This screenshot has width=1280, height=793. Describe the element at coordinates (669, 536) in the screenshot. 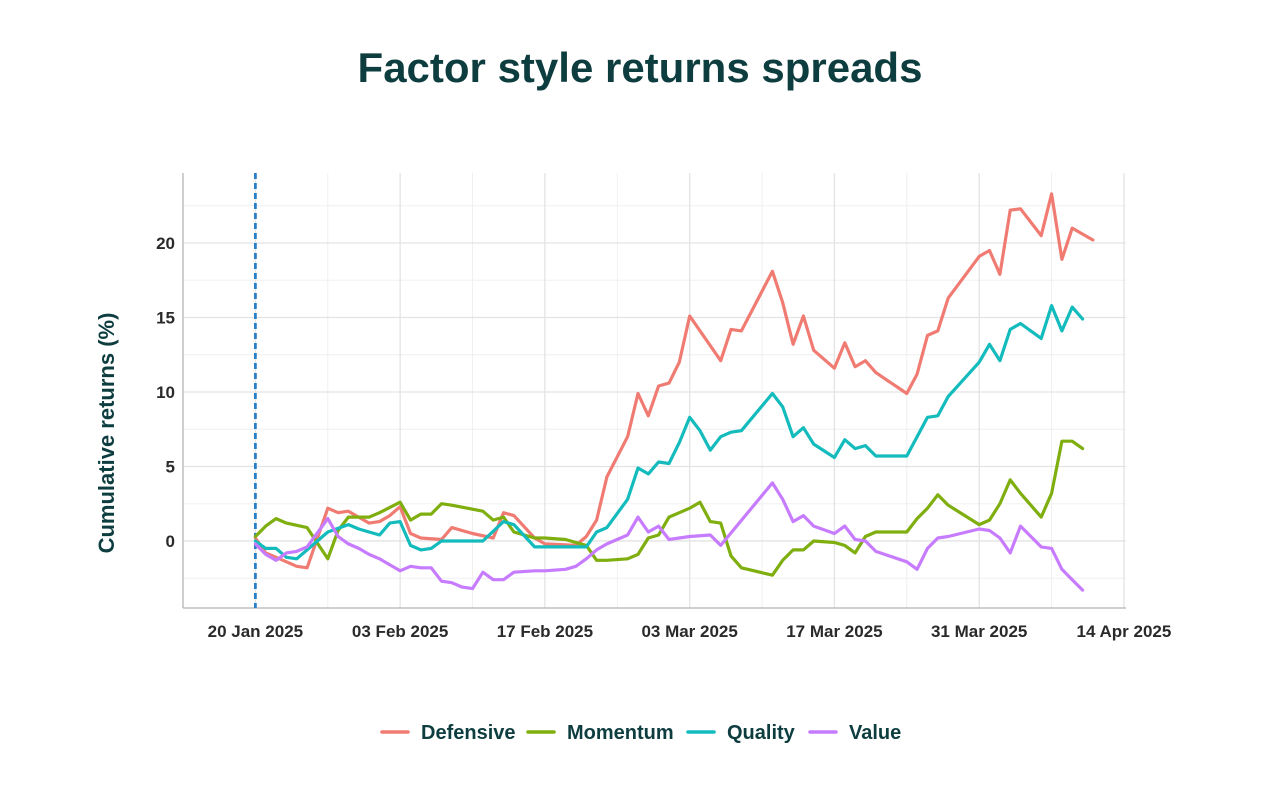

I see `series-line-value` at that location.